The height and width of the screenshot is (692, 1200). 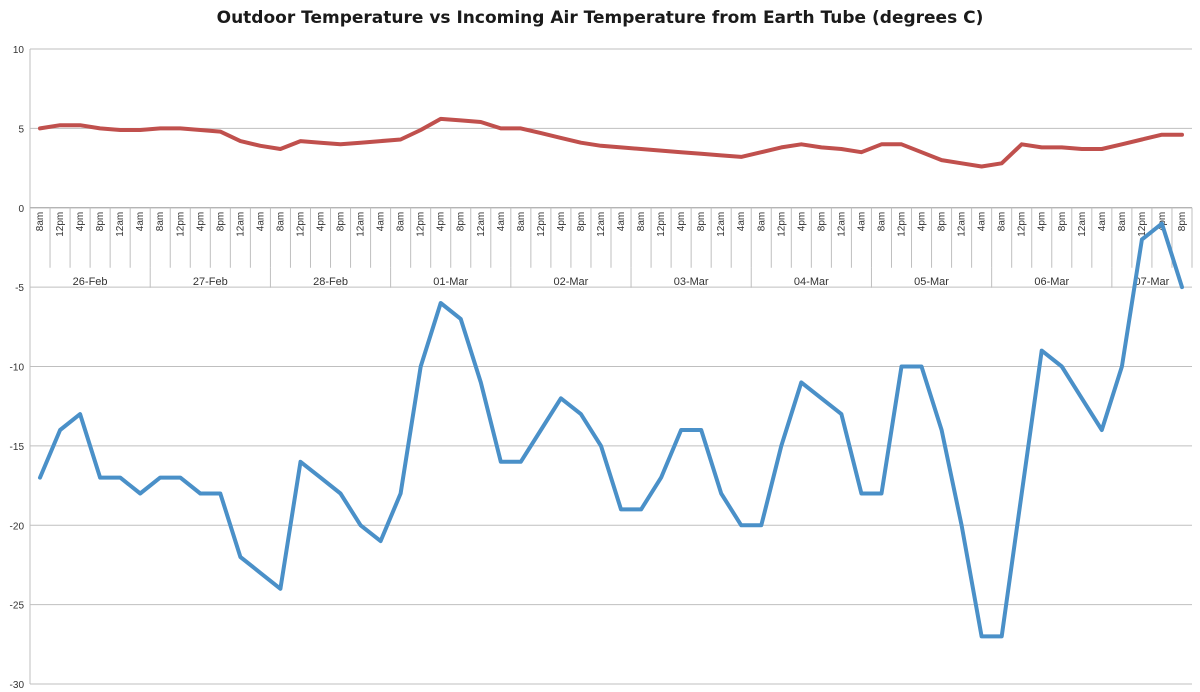 I want to click on x-day-label: 26-Feb, so click(x=90, y=282).